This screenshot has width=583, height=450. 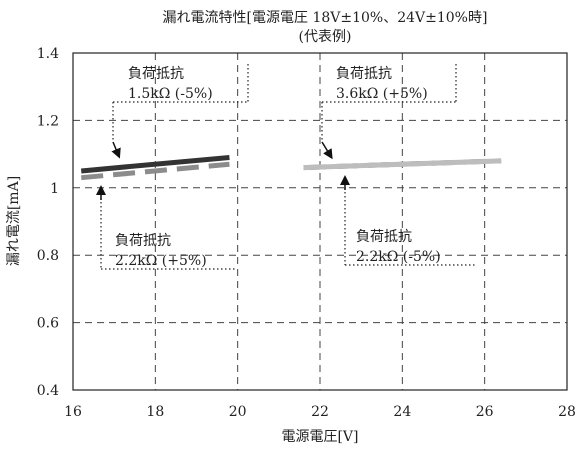 What do you see at coordinates (320, 412) in the screenshot?
I see `x-tick-label: 22` at bounding box center [320, 412].